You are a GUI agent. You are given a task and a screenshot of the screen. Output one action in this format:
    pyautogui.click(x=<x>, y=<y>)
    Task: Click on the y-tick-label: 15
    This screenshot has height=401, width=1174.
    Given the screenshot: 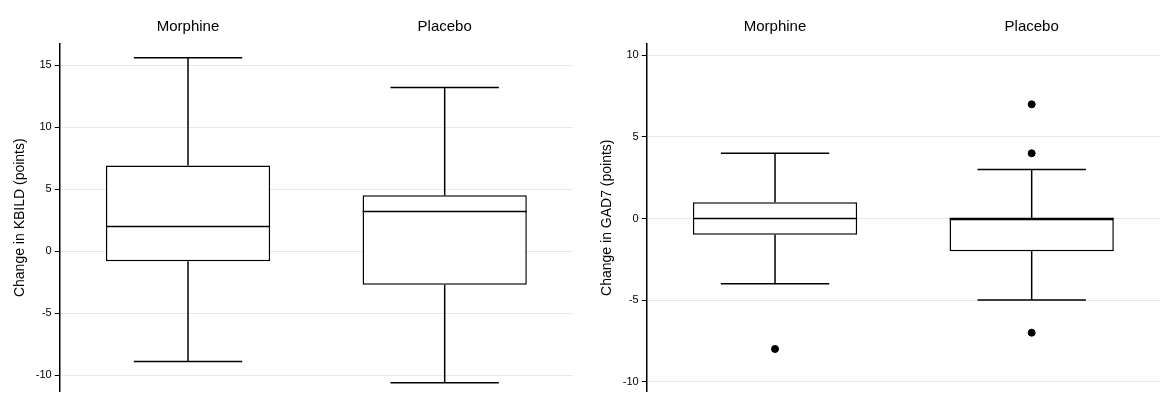 What is the action you would take?
    pyautogui.click(x=45, y=64)
    